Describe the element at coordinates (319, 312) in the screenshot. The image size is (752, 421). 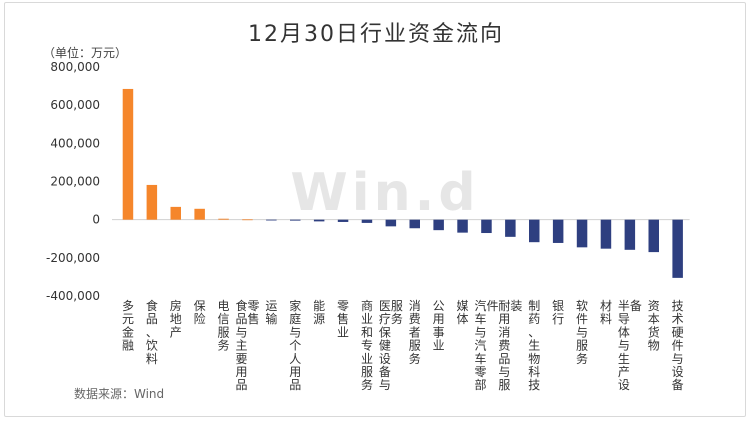
I see `category-label: 能源` at that location.